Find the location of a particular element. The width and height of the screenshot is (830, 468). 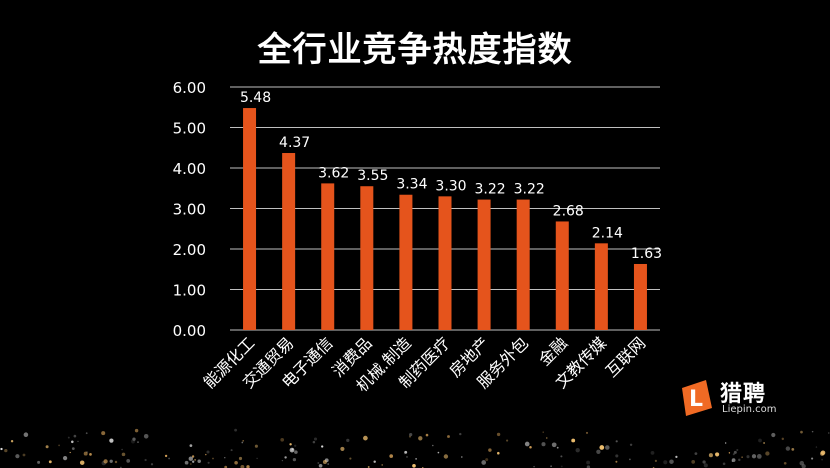

data-label: 3.22 is located at coordinates (529, 190).